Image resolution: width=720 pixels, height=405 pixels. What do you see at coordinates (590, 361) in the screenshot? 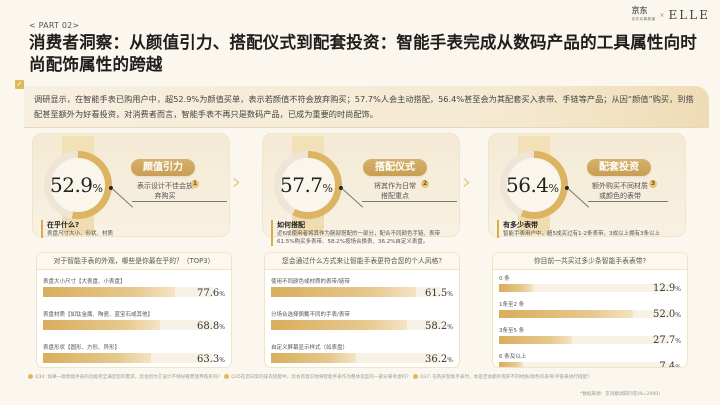
I see `bar-row: 6 条及以上 7.4%` at bounding box center [590, 361].